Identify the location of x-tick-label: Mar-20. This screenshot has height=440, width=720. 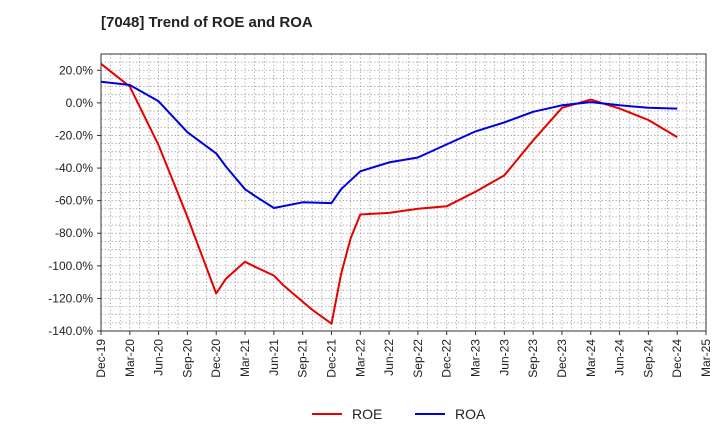
(130, 358).